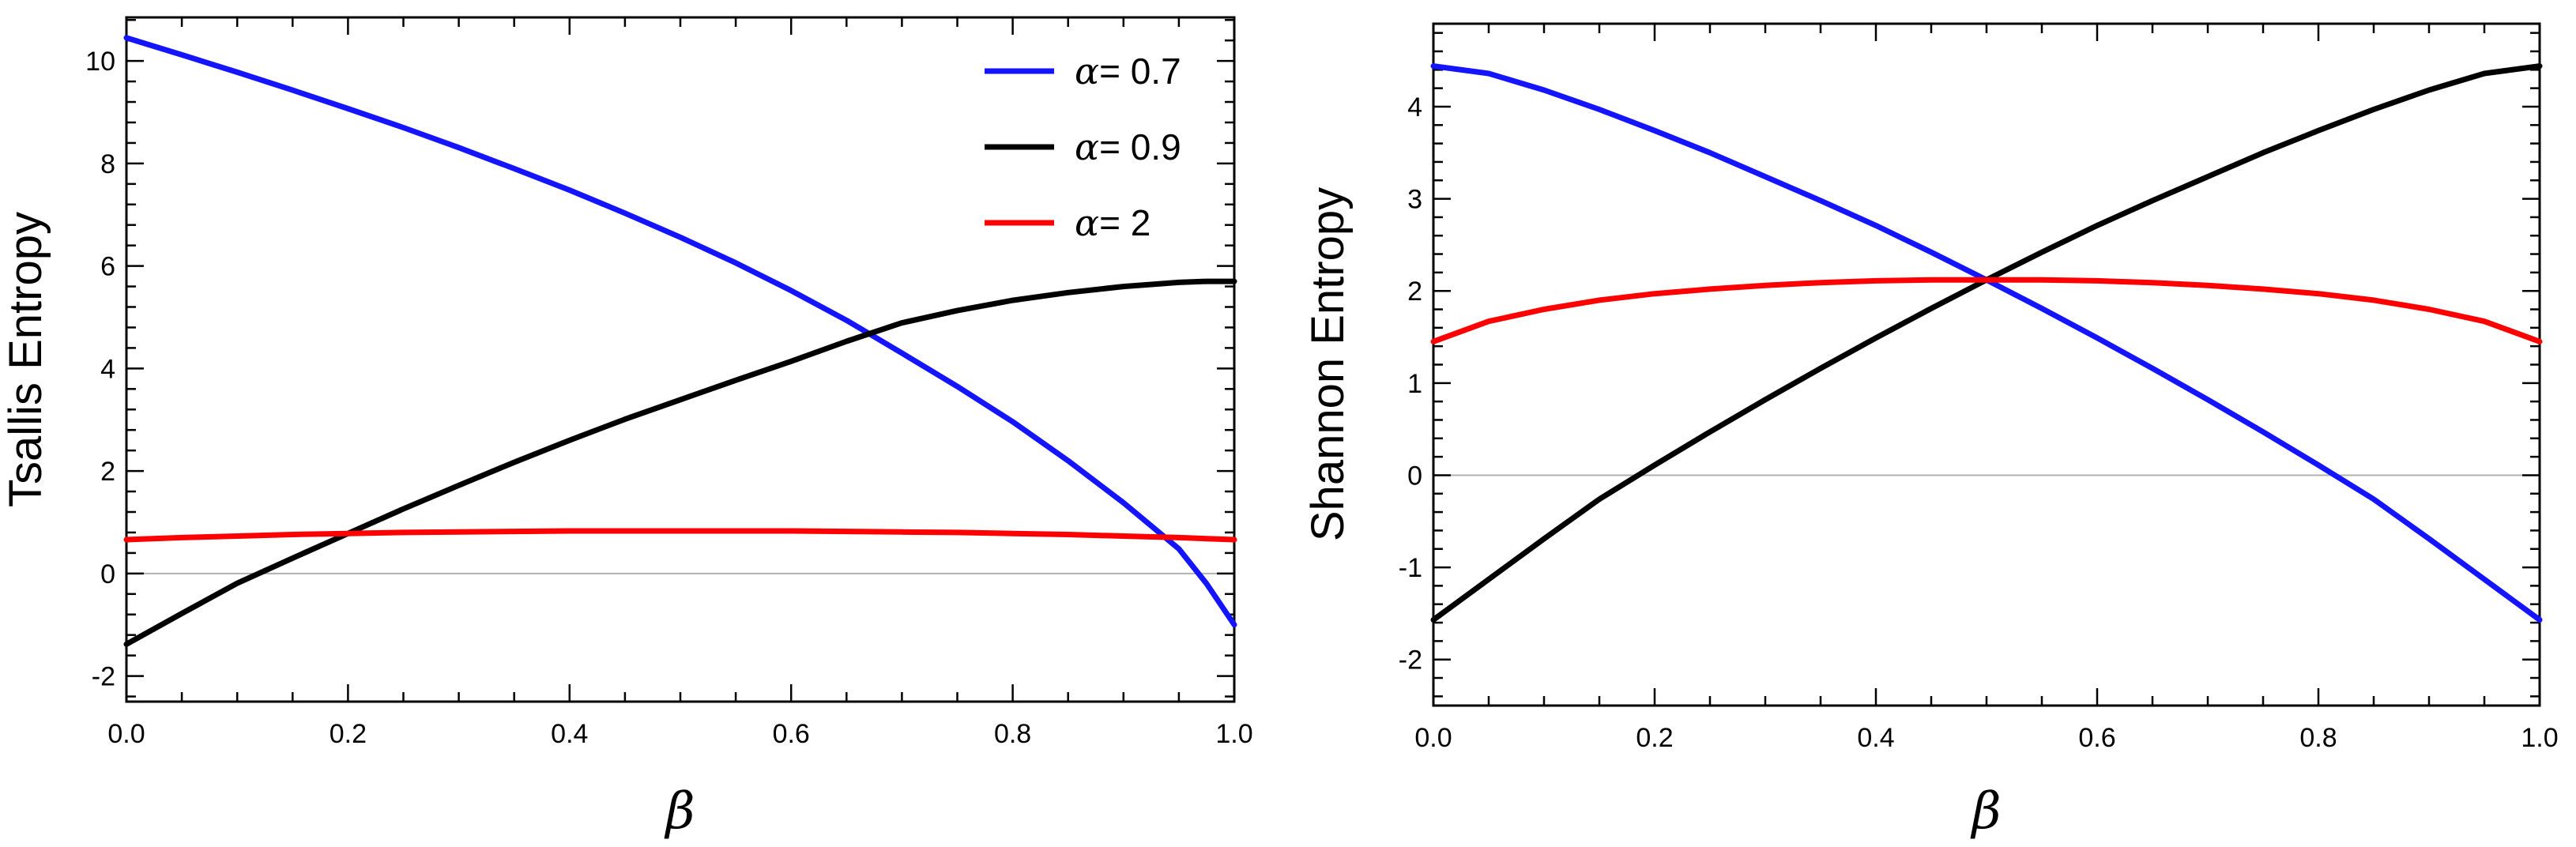  What do you see at coordinates (1414, 200) in the screenshot?
I see `y-tick-label: 3` at bounding box center [1414, 200].